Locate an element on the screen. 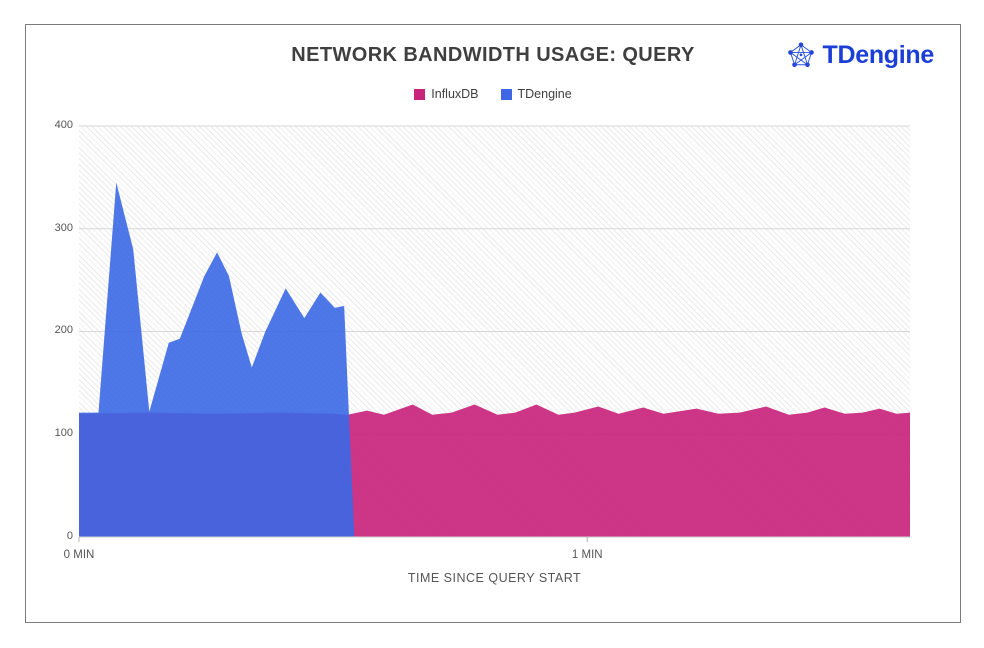  tdengine-logo-text: TDengine is located at coordinates (878, 54).